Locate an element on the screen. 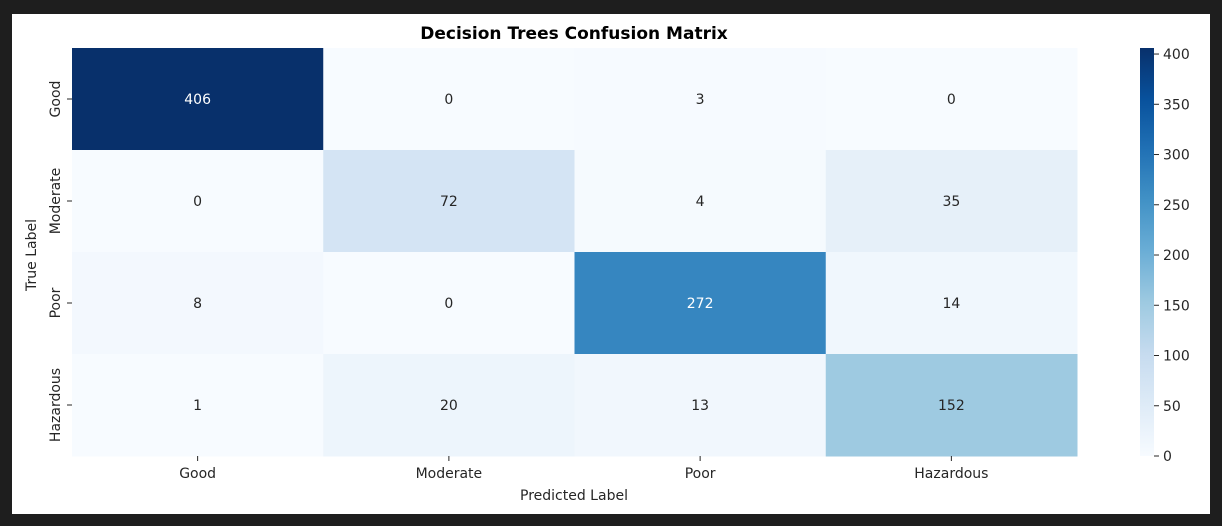 The width and height of the screenshot is (1222, 526). colorbar-tick-label: 250 is located at coordinates (1176, 206).